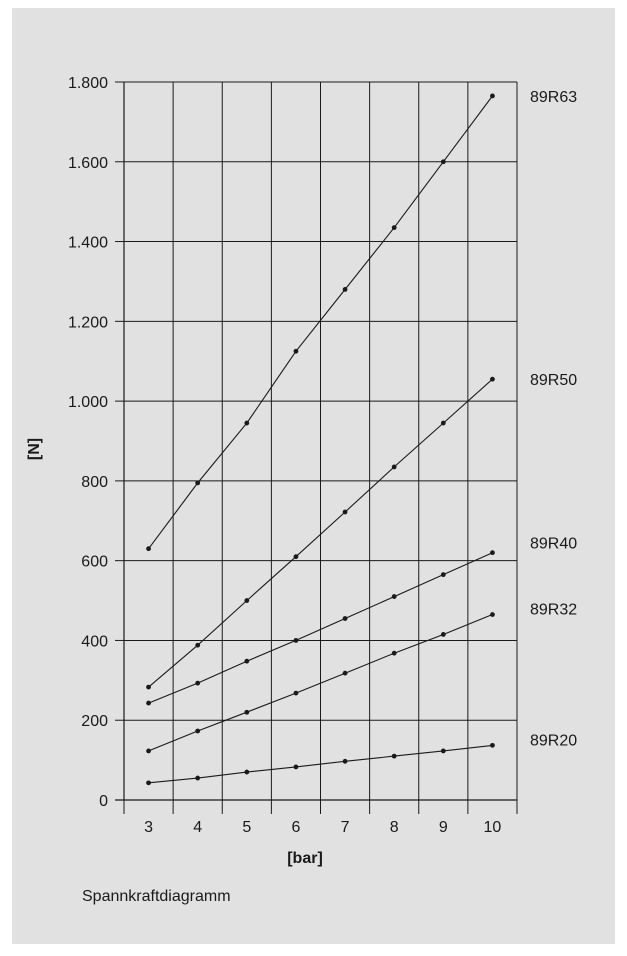  Describe the element at coordinates (553, 380) in the screenshot. I see `series-label: 89R50` at that location.